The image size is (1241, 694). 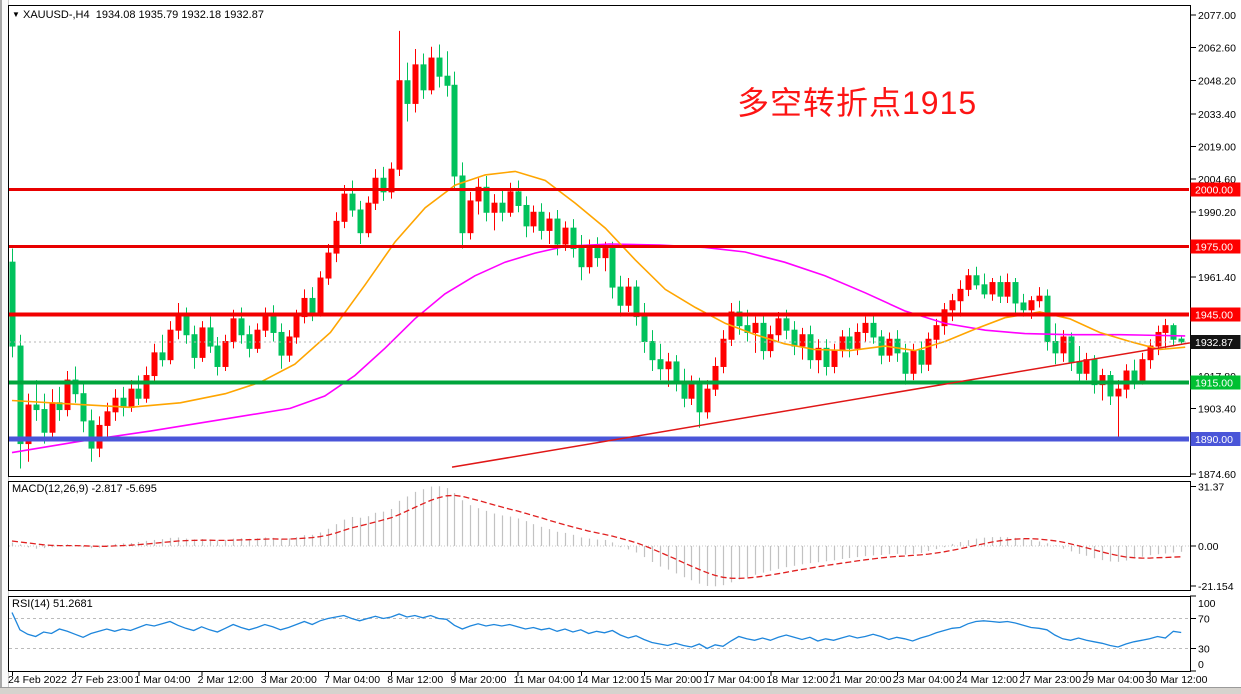 What do you see at coordinates (620, 690) in the screenshot?
I see `window-bottom-edge` at bounding box center [620, 690].